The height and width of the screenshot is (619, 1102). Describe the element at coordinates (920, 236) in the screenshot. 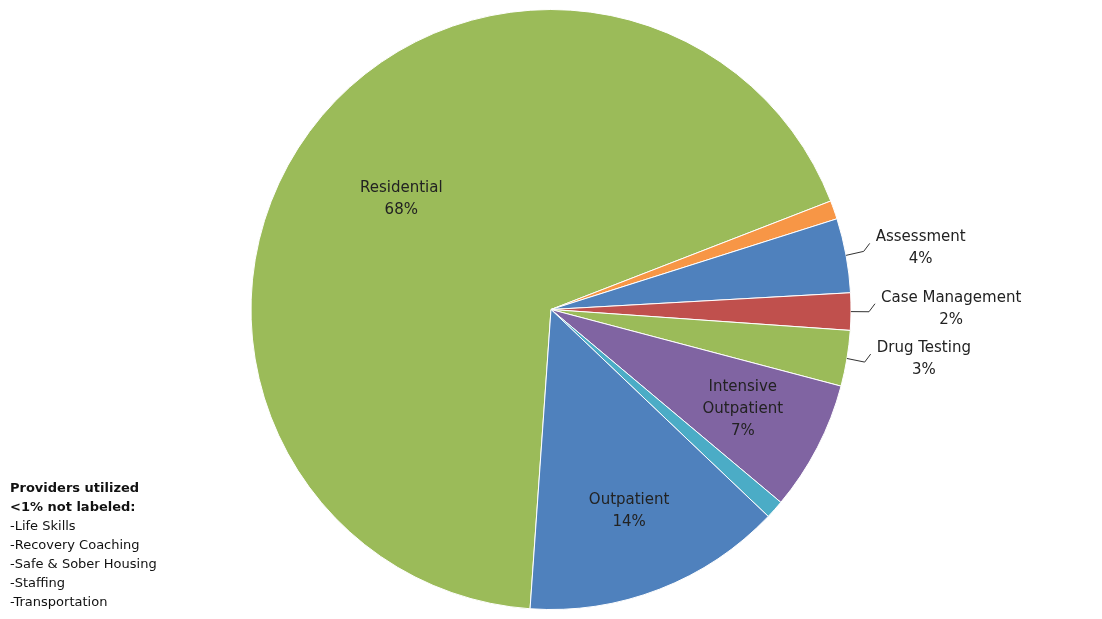

I see `slice-label: Assessment` at that location.